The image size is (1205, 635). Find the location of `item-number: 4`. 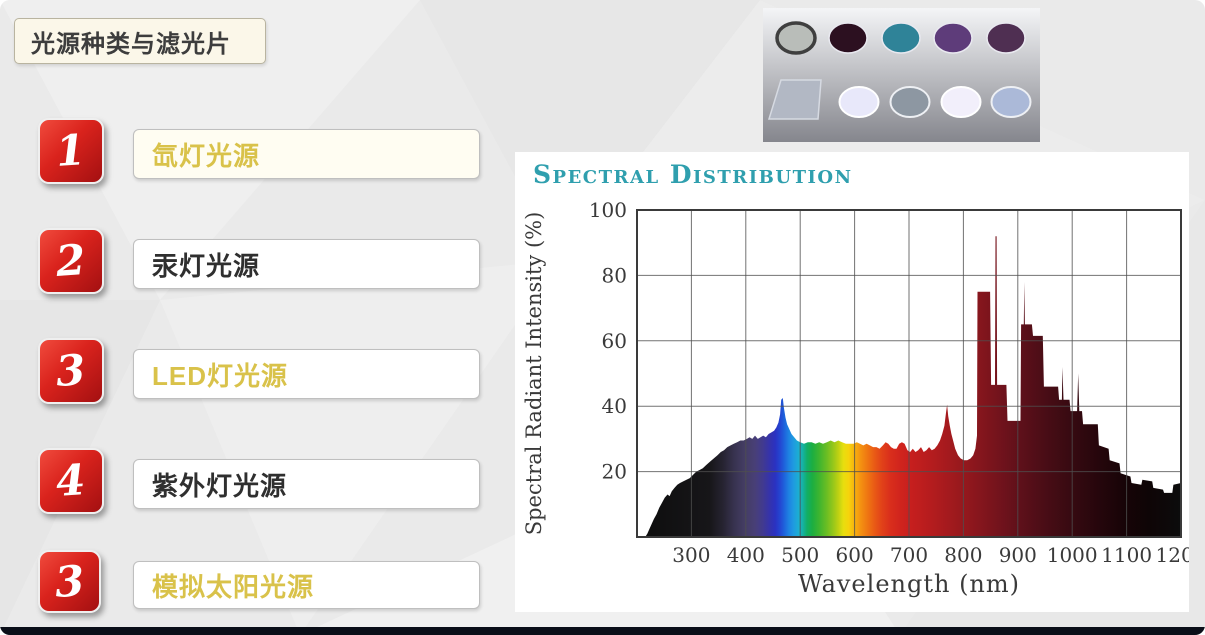

item-number: 4 is located at coordinates (71, 480).